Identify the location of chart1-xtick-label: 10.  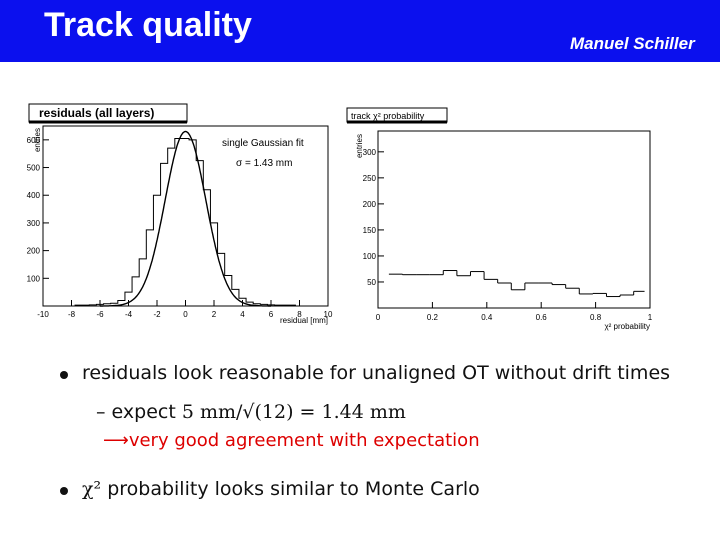
(328, 314).